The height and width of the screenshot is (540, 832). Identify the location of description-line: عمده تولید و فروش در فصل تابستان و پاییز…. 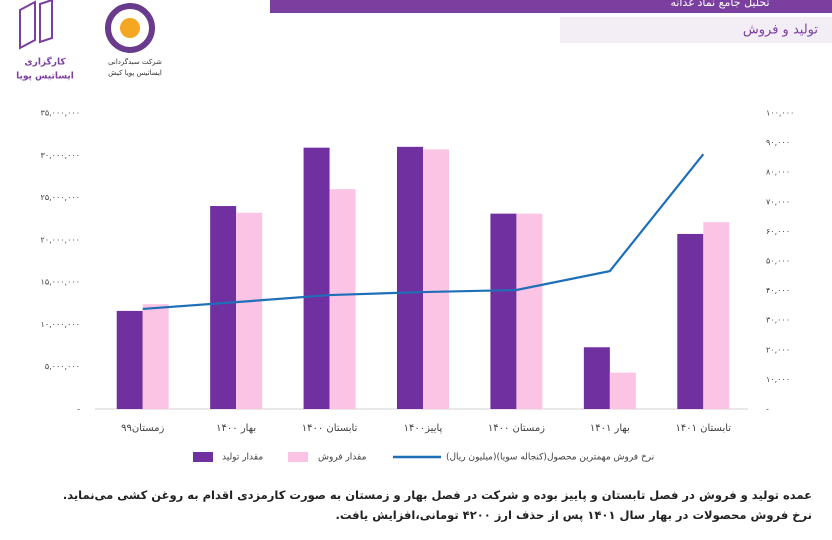
(437, 495).